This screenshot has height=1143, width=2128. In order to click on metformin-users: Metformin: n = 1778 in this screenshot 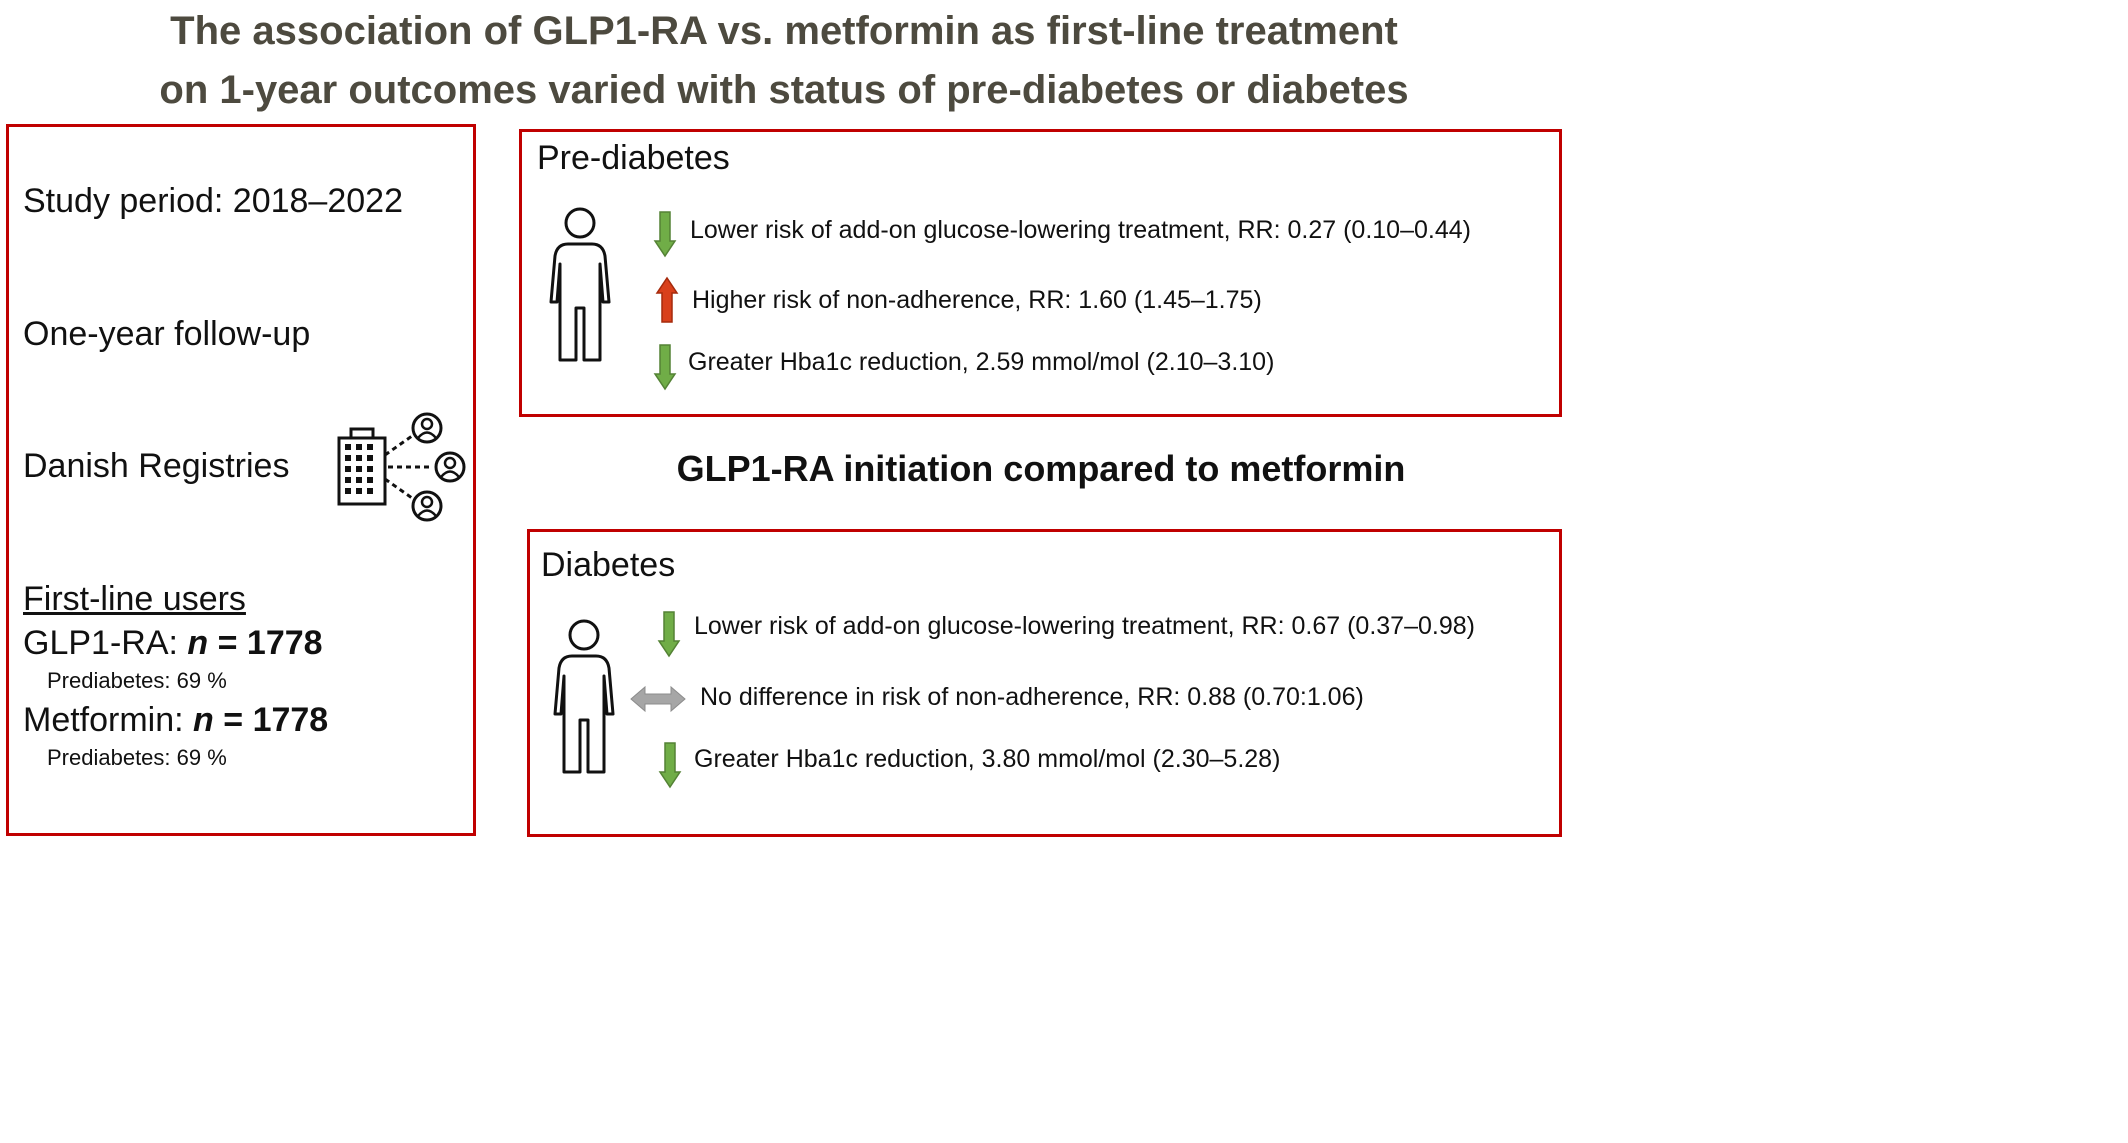, I will do `click(175, 720)`.